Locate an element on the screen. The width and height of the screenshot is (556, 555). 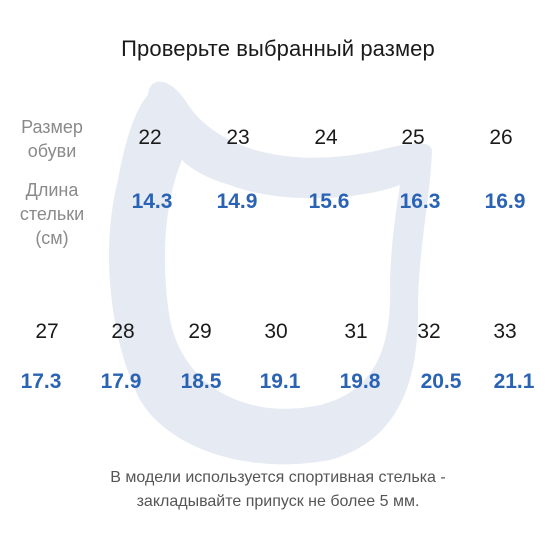
length-19-8: 19.8 is located at coordinates (360, 381).